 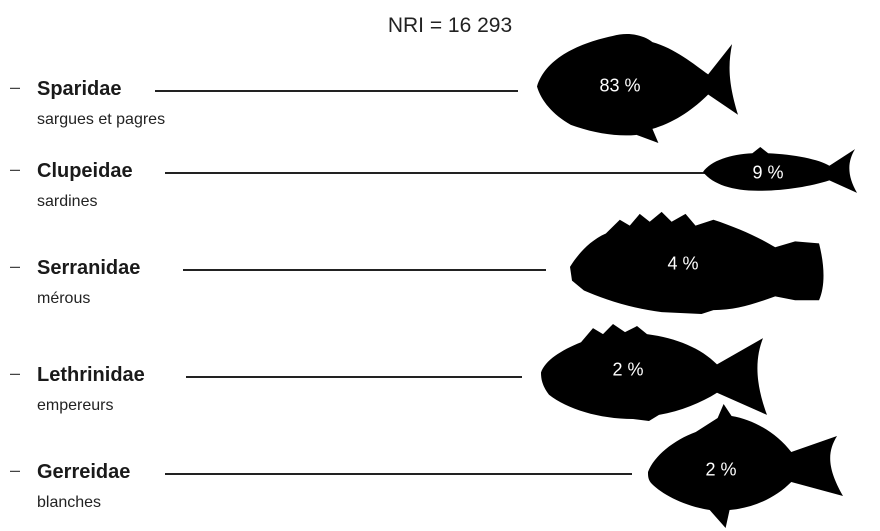 What do you see at coordinates (450, 25) in the screenshot?
I see `chart-title: NRI = 16 293` at bounding box center [450, 25].